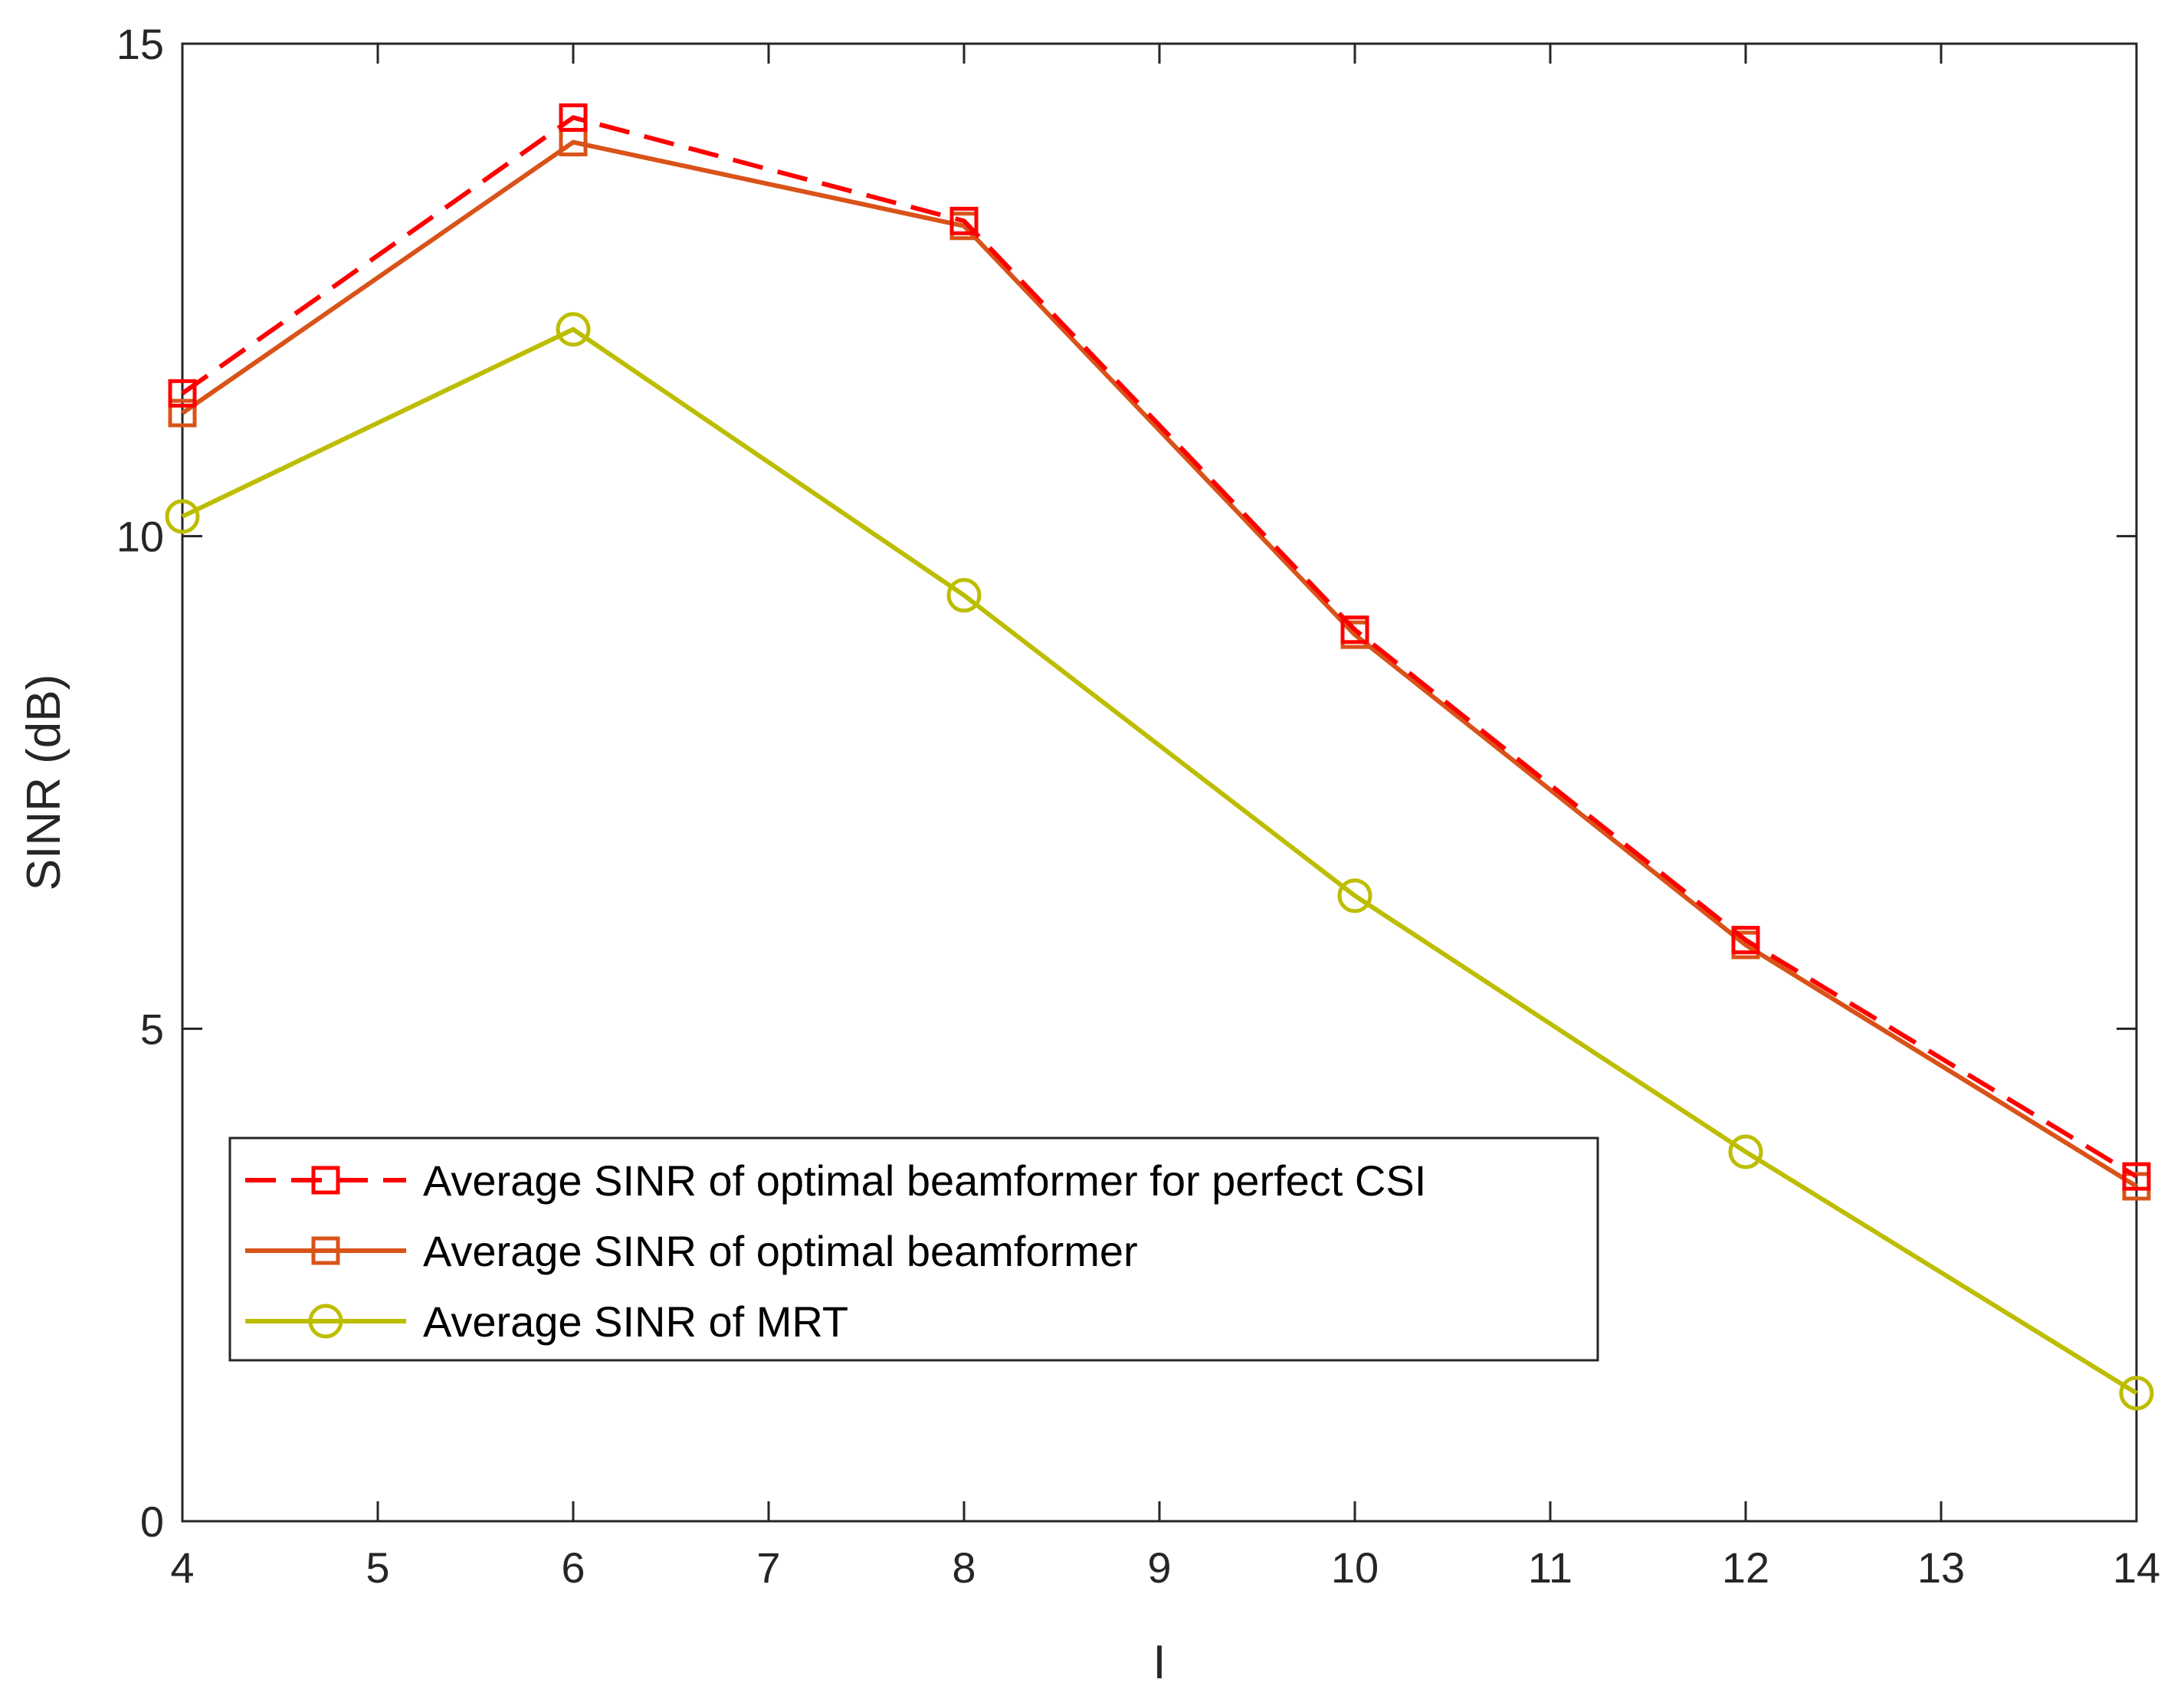 This screenshot has height=1699, width=2184. Describe the element at coordinates (1941, 1567) in the screenshot. I see `x-tick-label: 13` at that location.